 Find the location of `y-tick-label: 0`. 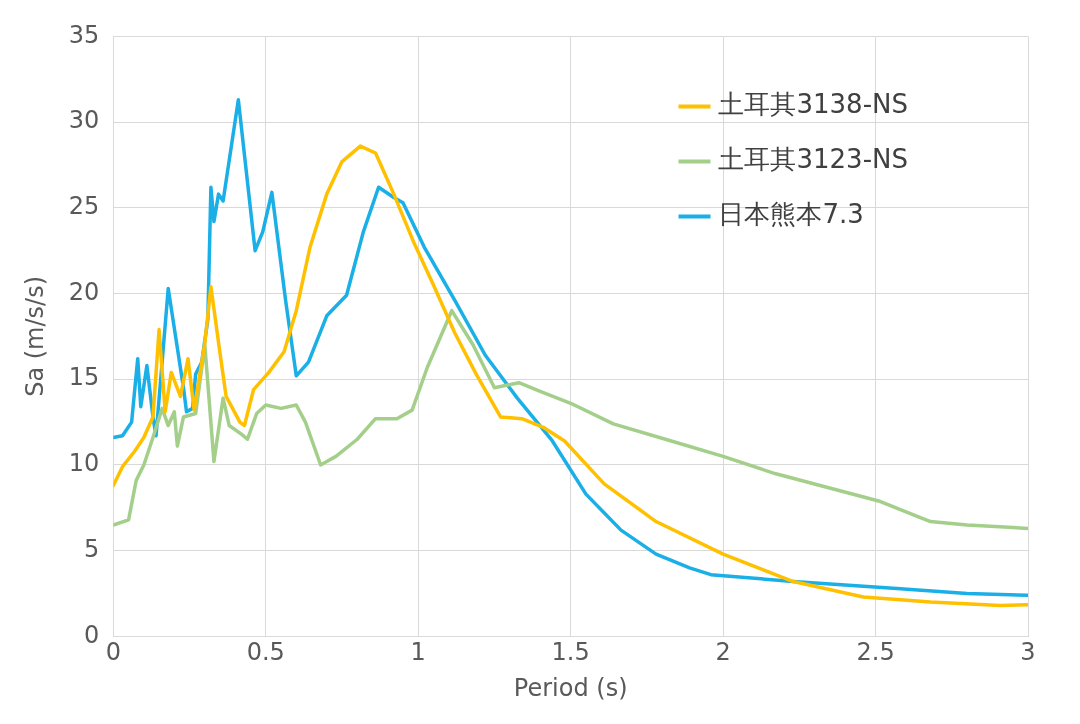

y-tick-label: 0 is located at coordinates (92, 634).